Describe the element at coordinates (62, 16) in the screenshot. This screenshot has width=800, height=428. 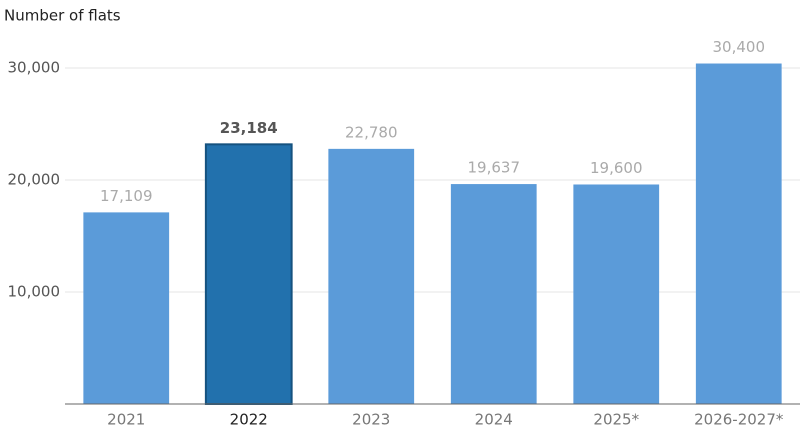
I see `chart-title: Number of flats` at that location.